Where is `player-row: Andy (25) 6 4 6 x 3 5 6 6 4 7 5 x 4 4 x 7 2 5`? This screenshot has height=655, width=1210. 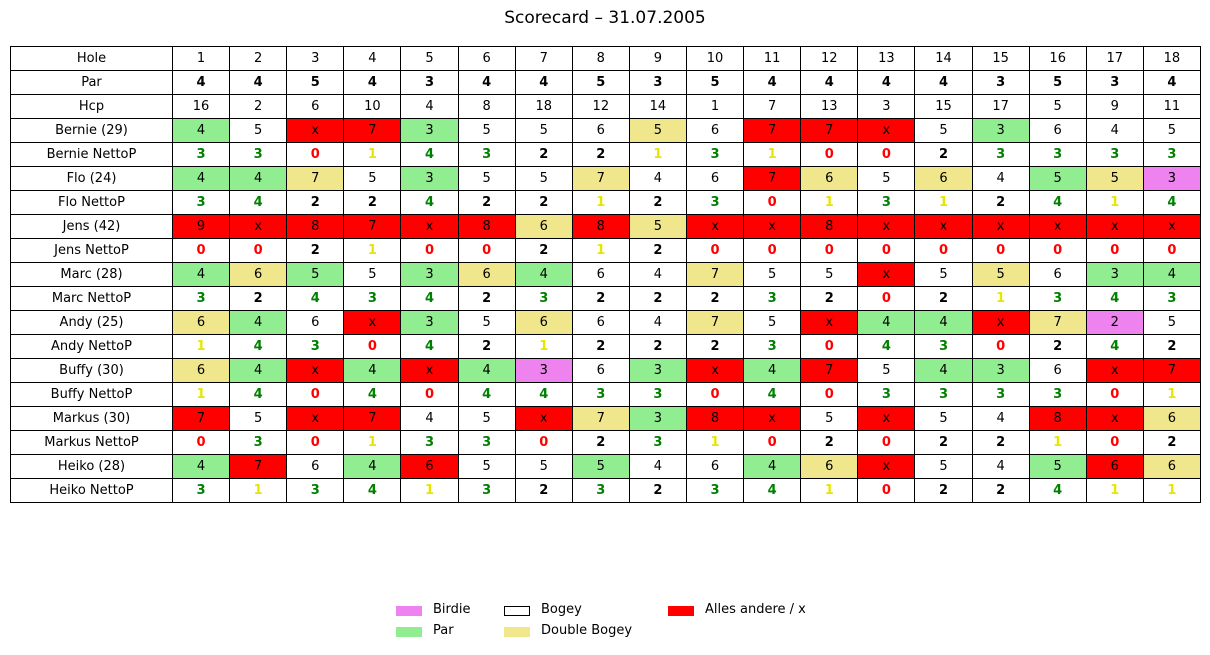 player-row: Andy (25) 6 4 6 x 3 5 6 6 4 7 5 x 4 4 x 7 2 5 is located at coordinates (606, 322).